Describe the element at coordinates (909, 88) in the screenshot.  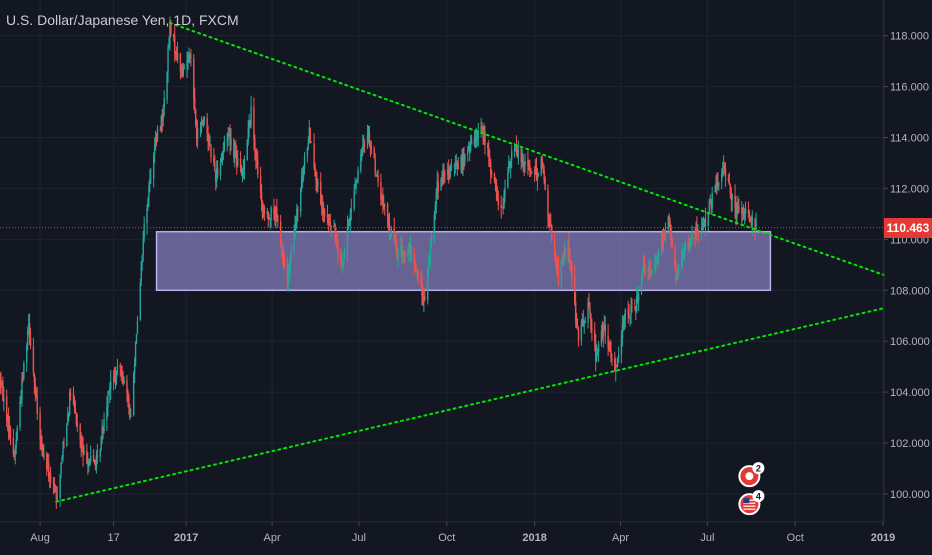
I see `y-tick-label: 116.000` at that location.